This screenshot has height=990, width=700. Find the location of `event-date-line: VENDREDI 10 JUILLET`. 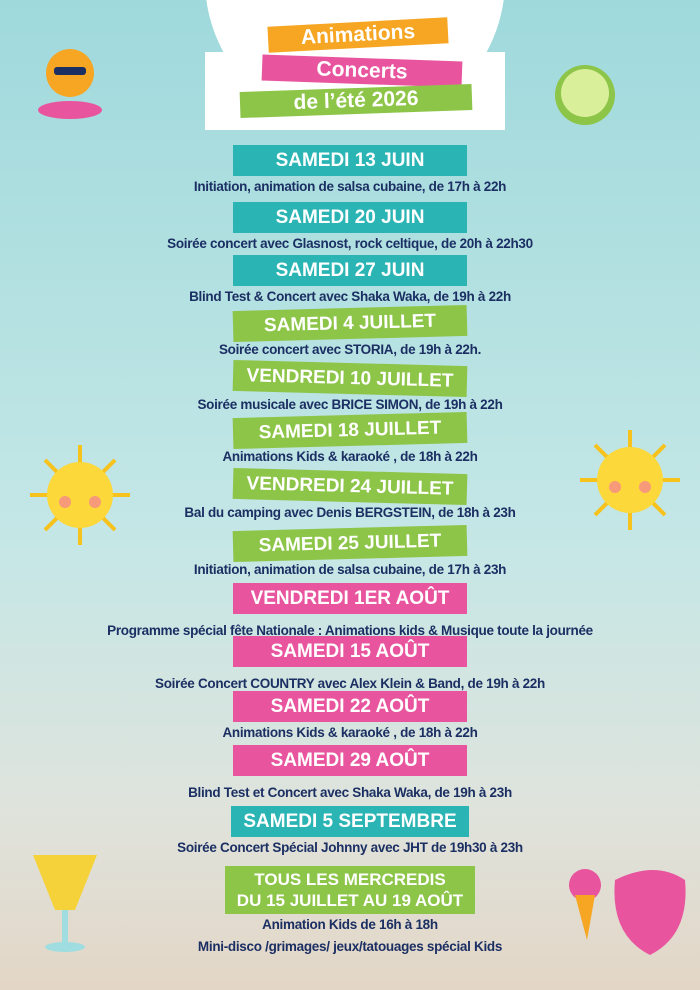

event-date-line: VENDREDI 10 JUILLET is located at coordinates (350, 378).